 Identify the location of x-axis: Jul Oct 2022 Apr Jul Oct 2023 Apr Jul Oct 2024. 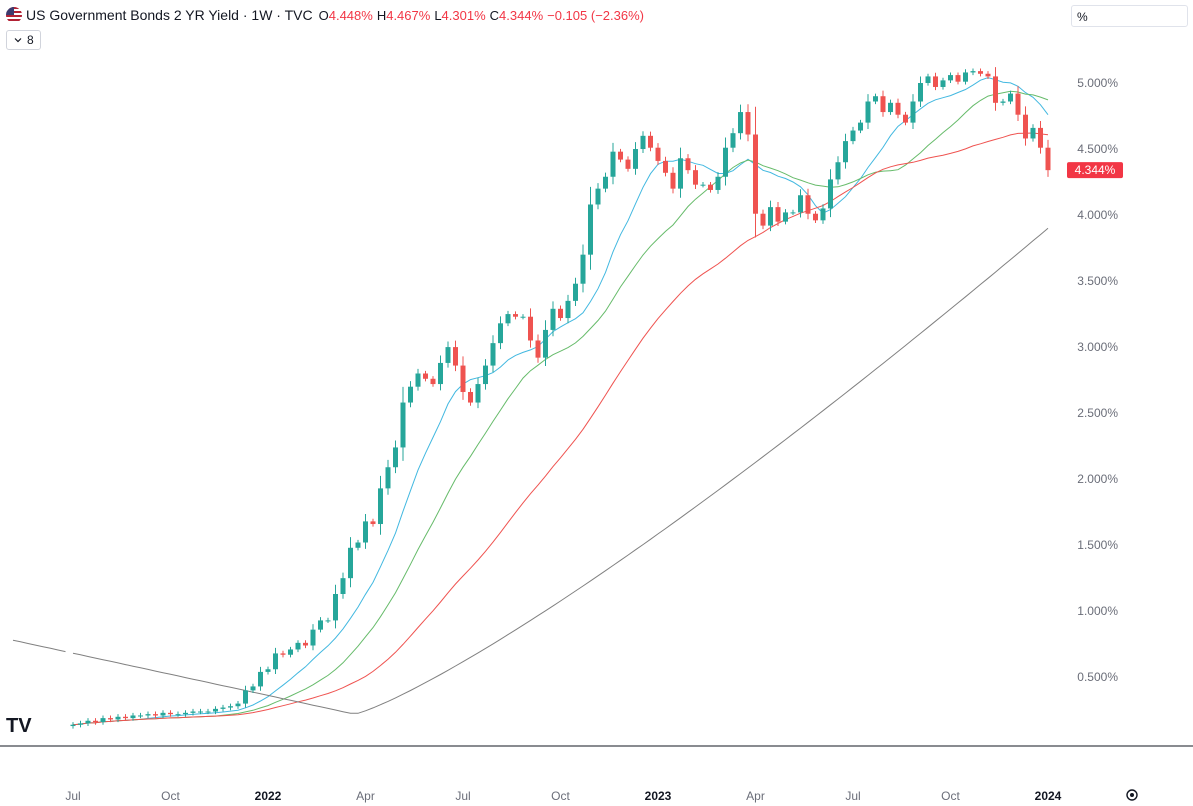
(563, 796).